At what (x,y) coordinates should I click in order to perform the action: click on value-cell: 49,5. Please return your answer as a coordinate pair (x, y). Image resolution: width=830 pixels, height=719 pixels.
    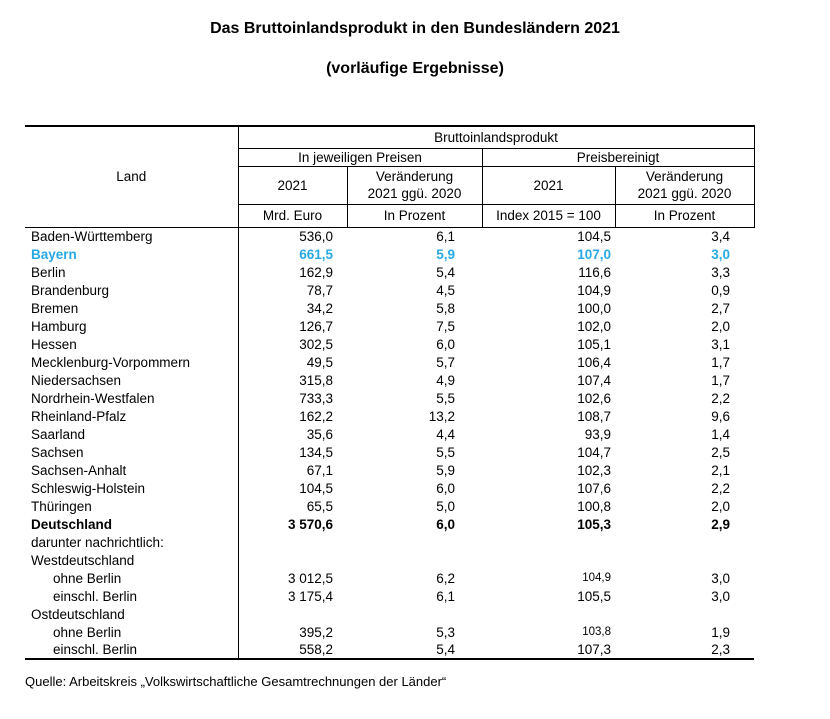
    Looking at the image, I should click on (319, 362).